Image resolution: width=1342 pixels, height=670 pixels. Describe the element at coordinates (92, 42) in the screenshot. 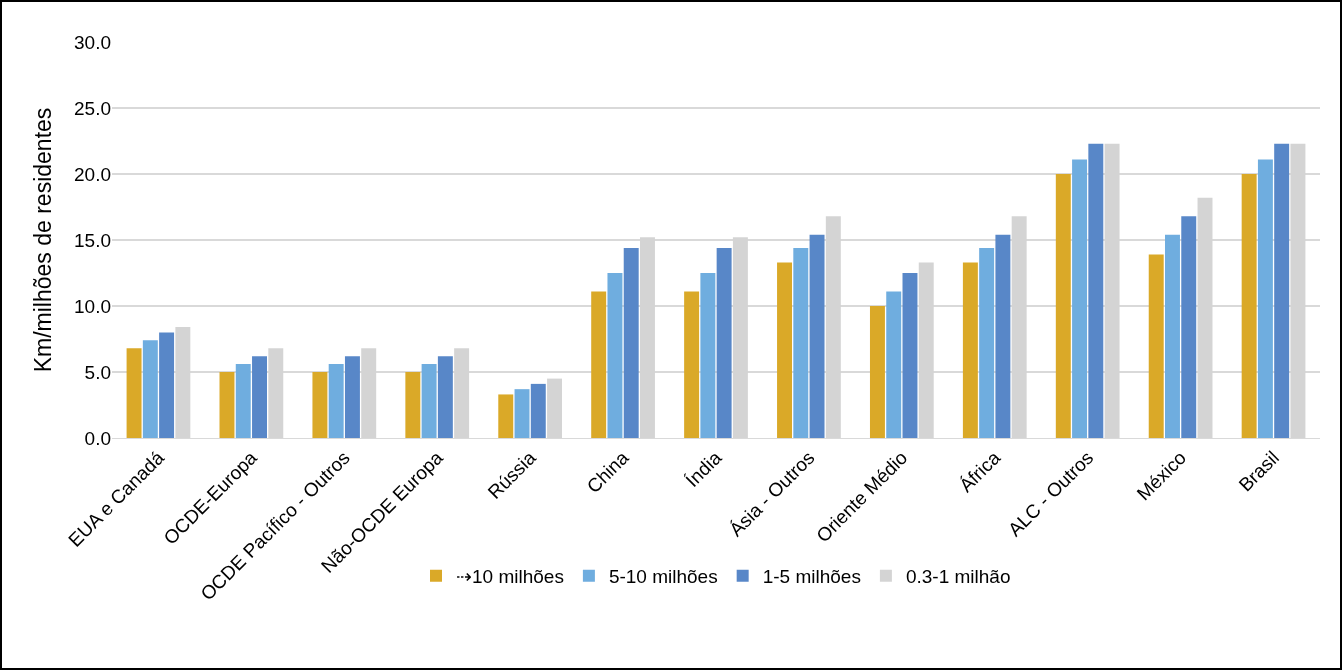

I see `y-tick-label: 30.0` at that location.